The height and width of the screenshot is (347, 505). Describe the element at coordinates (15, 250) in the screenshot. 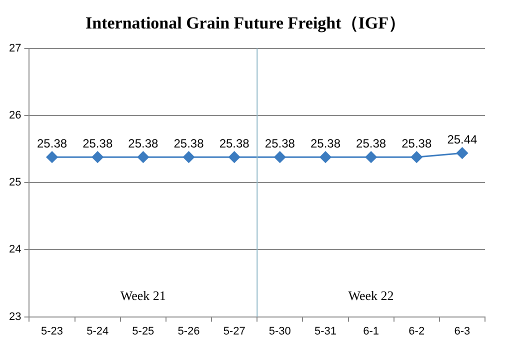

I see `y-tick-label: 24` at that location.